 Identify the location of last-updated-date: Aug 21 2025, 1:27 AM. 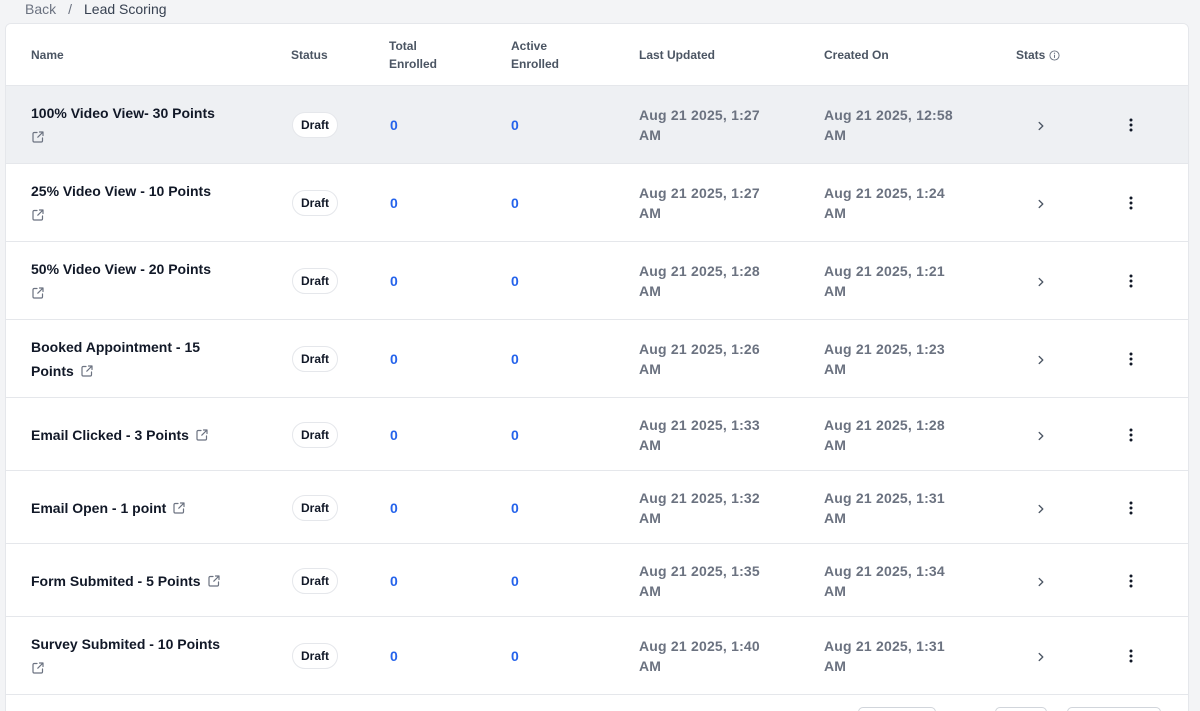
(714, 203).